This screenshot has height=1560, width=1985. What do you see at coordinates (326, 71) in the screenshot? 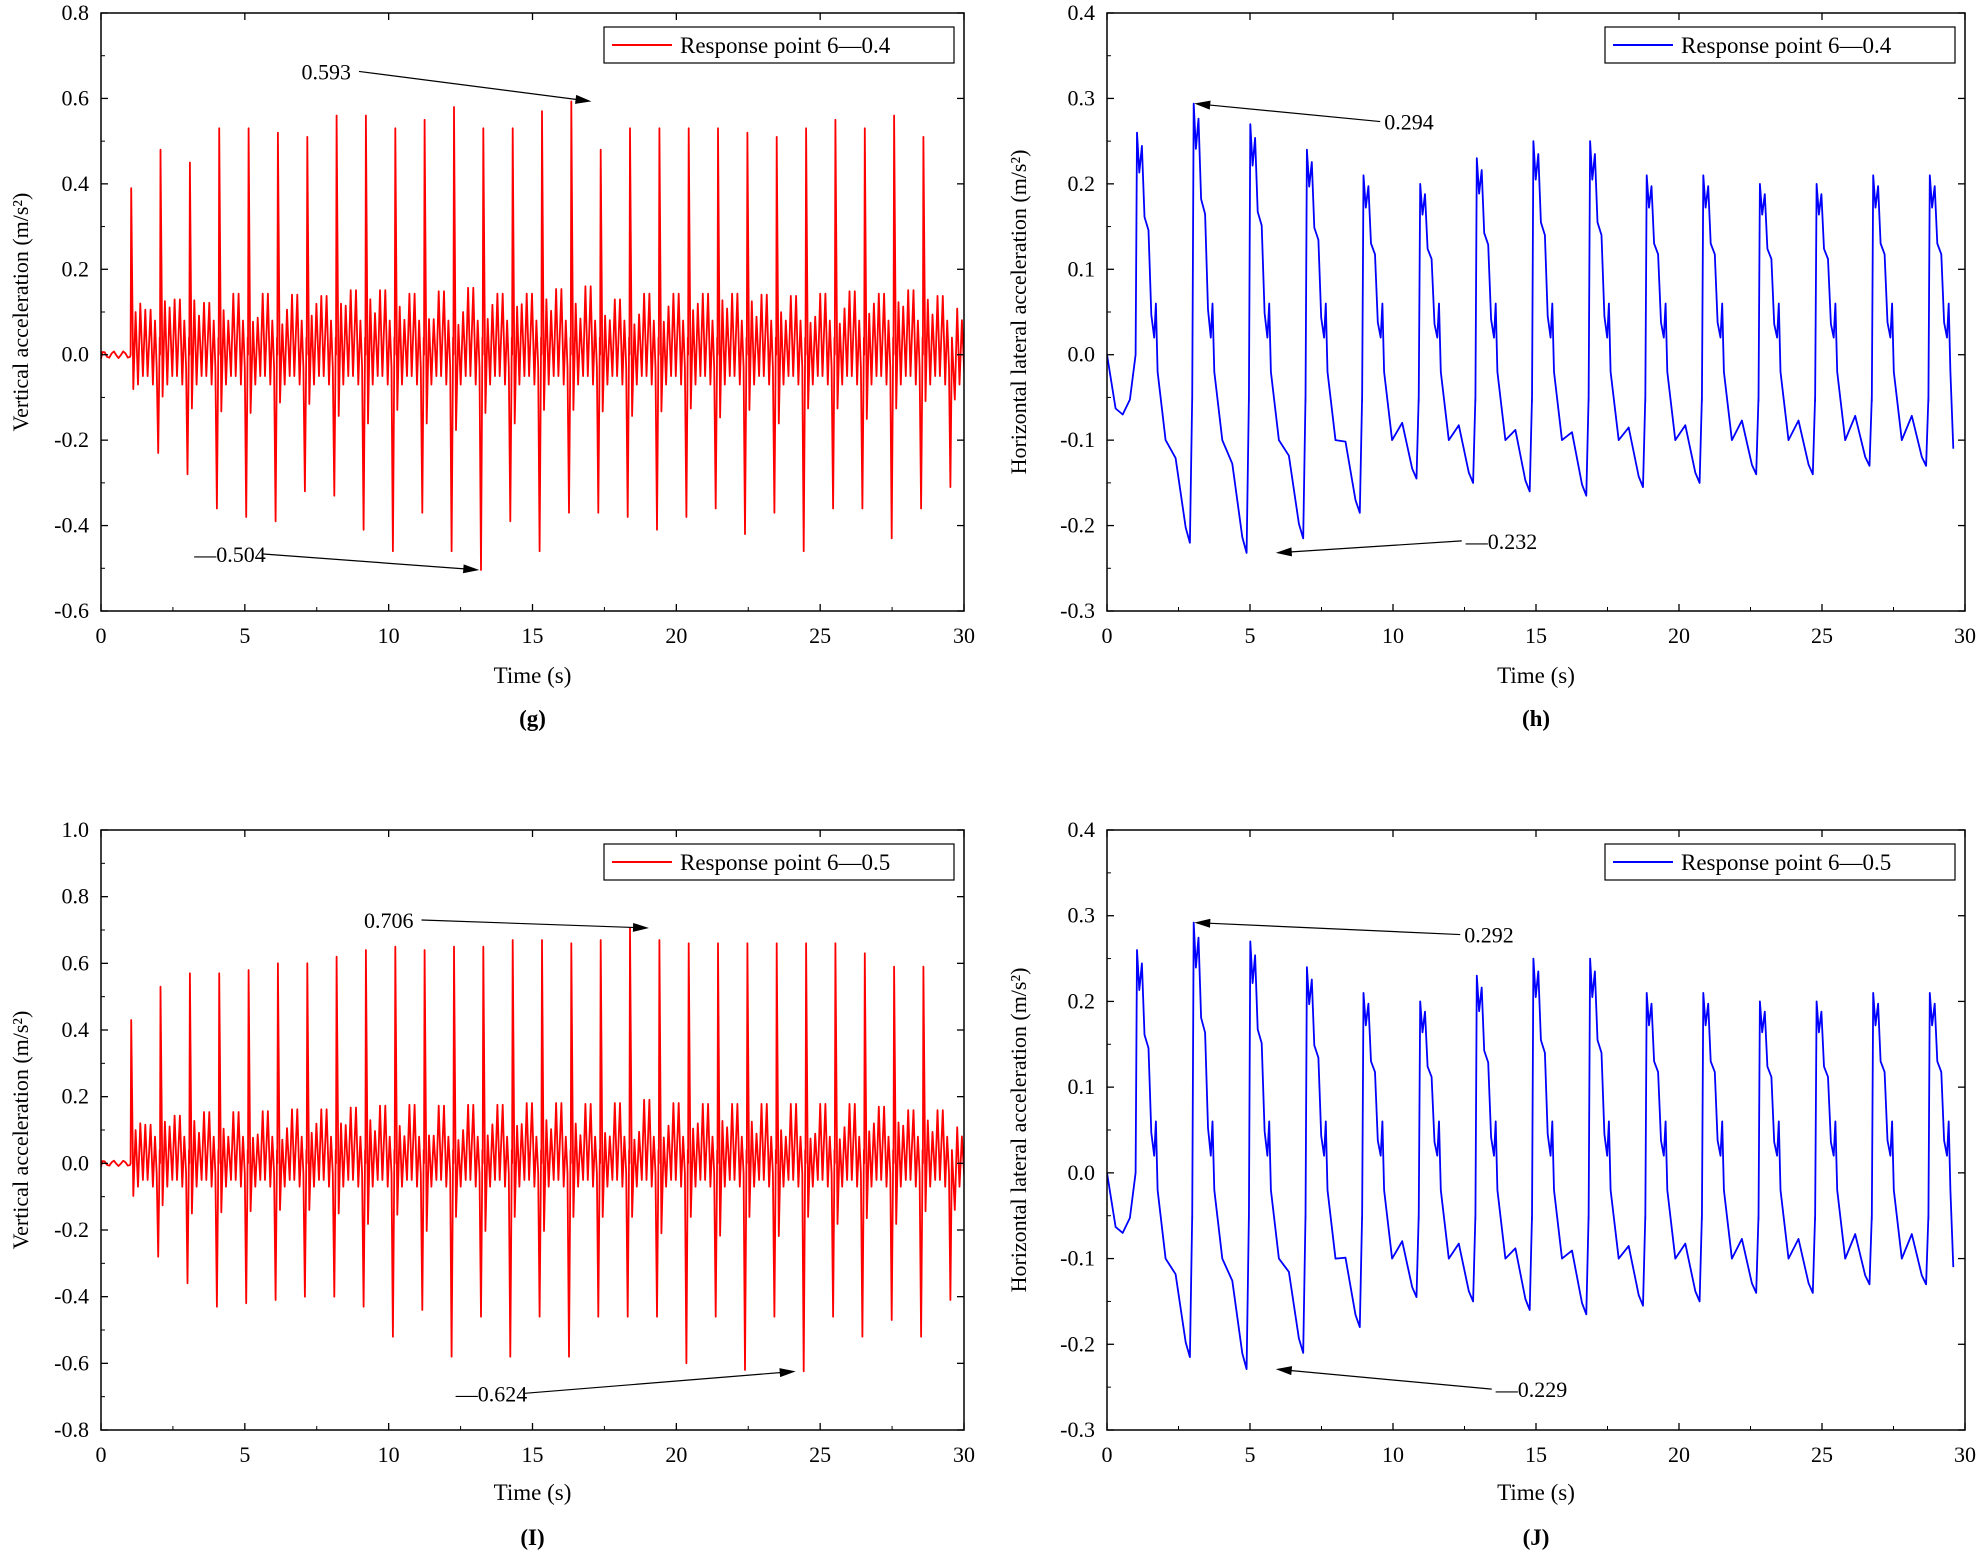
I see `annotation-label: 0.593` at bounding box center [326, 71].